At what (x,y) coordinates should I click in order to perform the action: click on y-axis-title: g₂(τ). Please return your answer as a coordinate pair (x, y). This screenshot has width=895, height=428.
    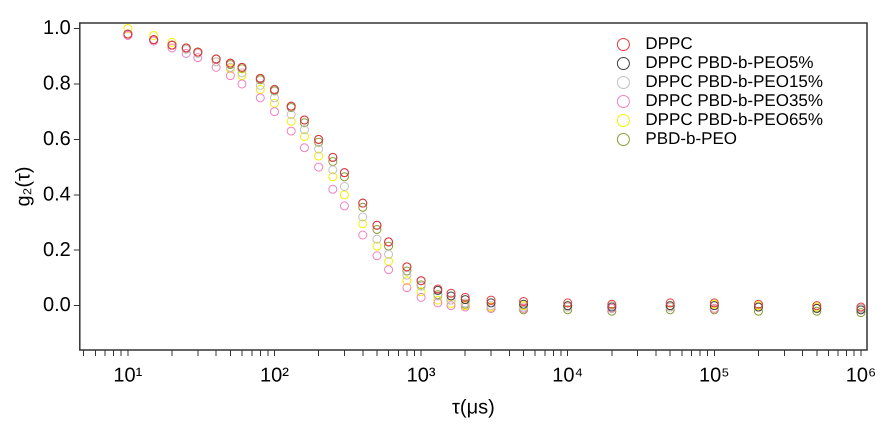
    Looking at the image, I should click on (23, 186).